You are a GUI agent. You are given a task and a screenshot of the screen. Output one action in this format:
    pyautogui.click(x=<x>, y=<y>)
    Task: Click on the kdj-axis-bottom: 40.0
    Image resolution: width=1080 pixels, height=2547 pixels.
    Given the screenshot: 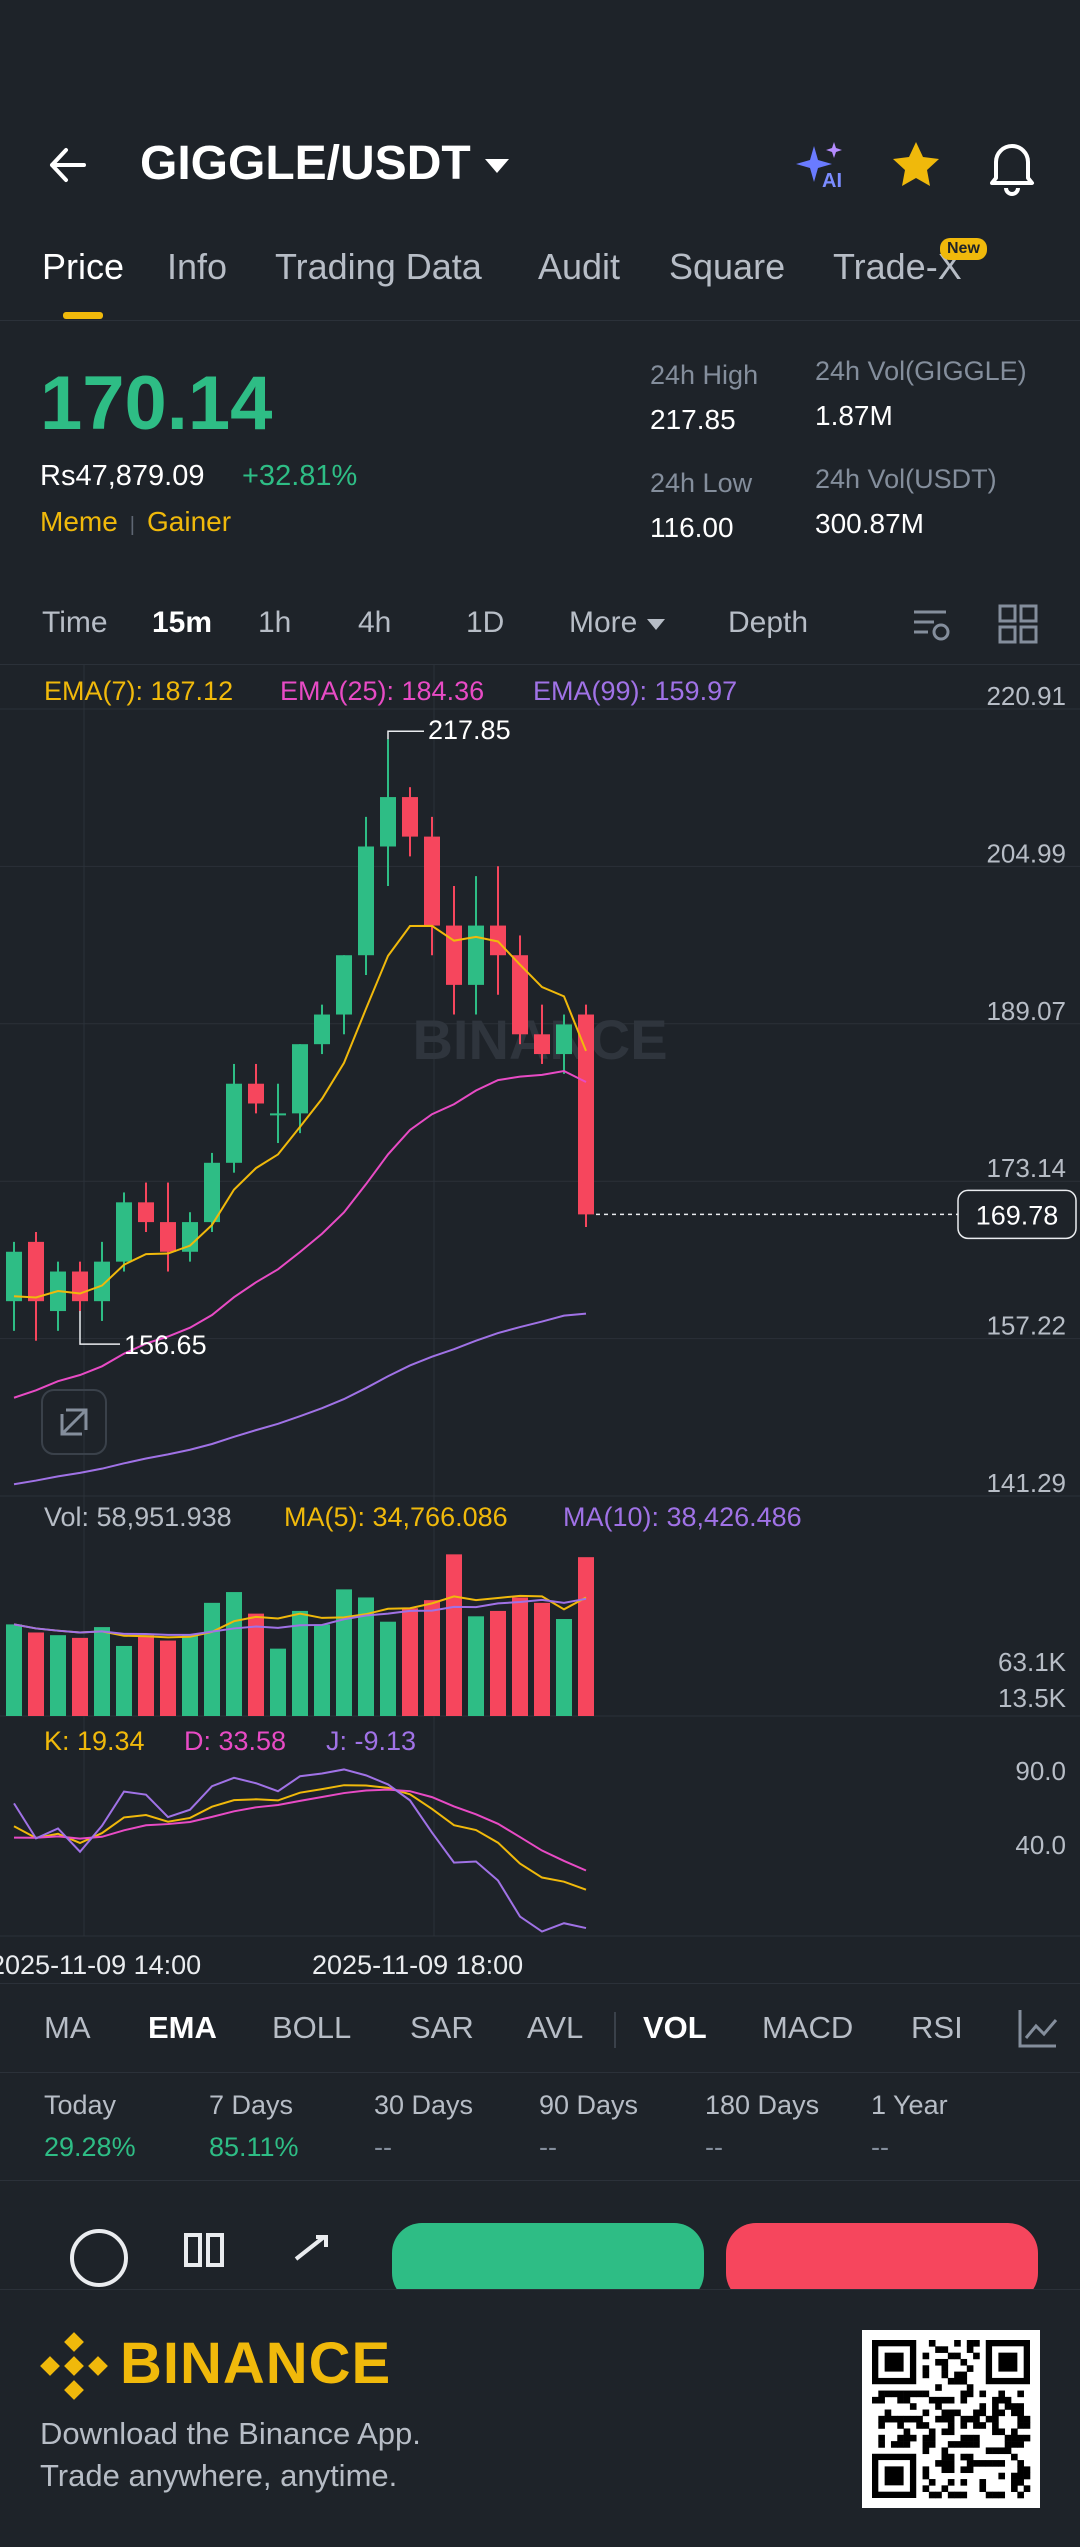 What is the action you would take?
    pyautogui.click(x=1040, y=1845)
    